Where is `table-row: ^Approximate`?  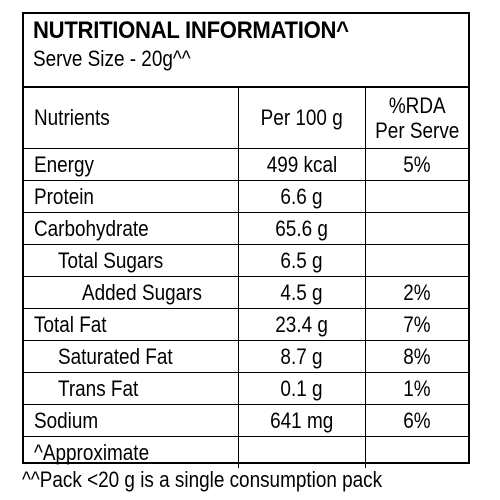
table-row: ^Approximate is located at coordinates (246, 452).